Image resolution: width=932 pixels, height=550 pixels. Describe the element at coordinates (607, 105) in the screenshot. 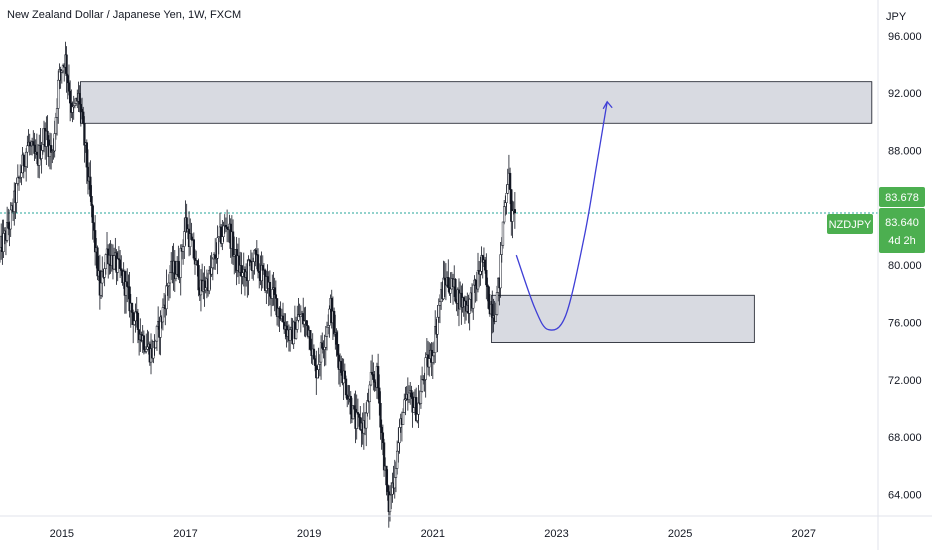

I see `projection-arrowhead` at that location.